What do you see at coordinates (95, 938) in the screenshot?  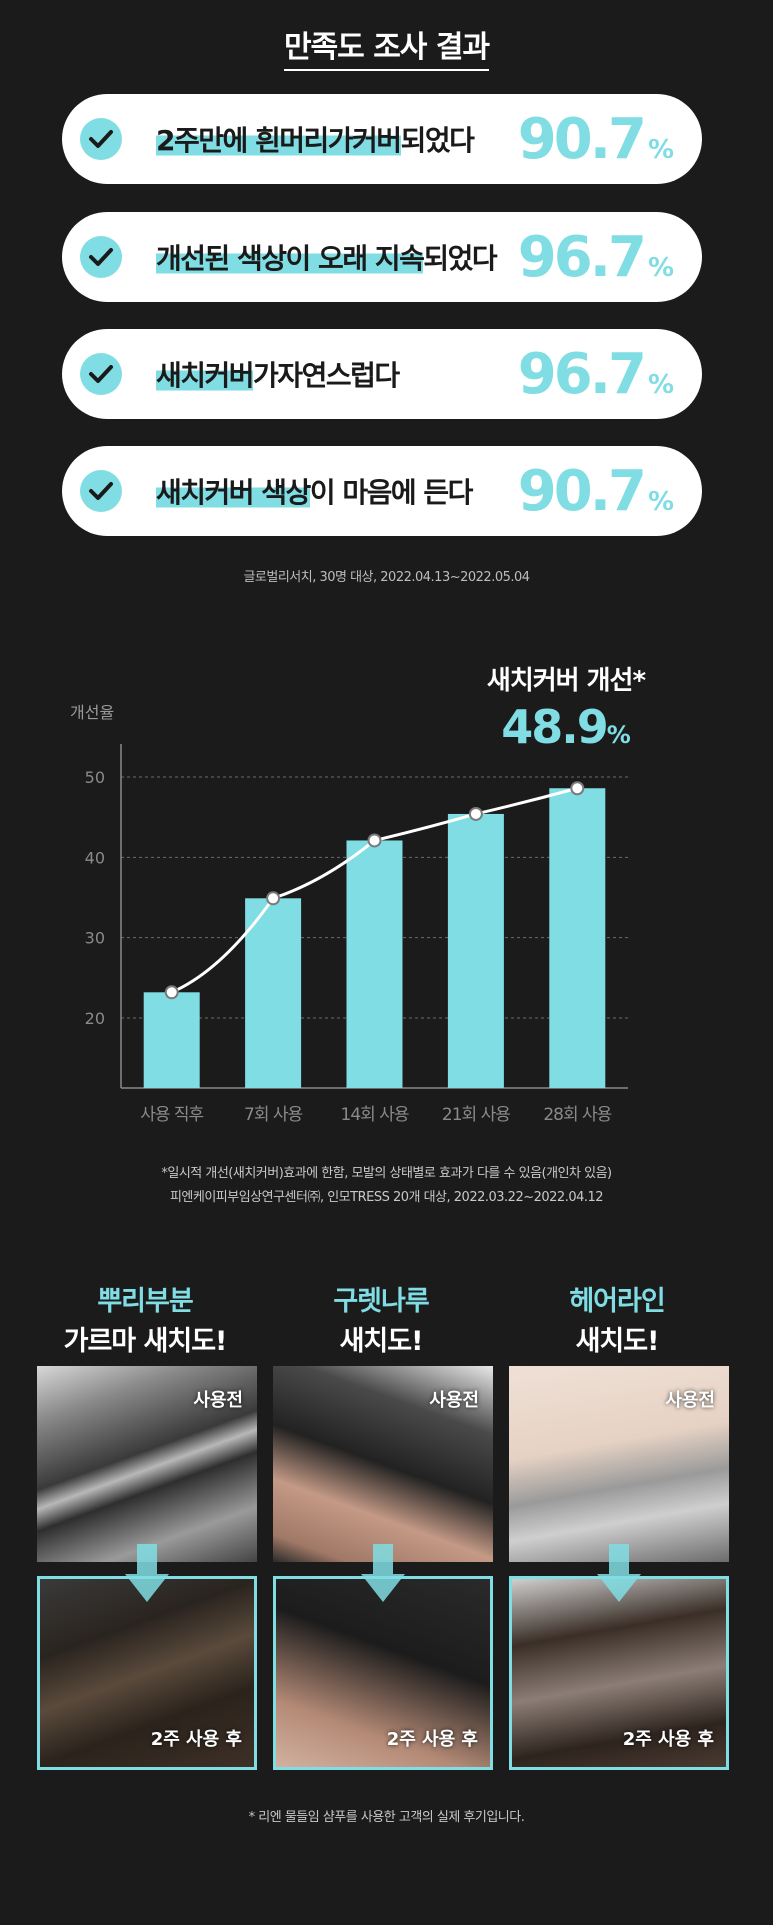 I see `y-tick-label: 30` at bounding box center [95, 938].